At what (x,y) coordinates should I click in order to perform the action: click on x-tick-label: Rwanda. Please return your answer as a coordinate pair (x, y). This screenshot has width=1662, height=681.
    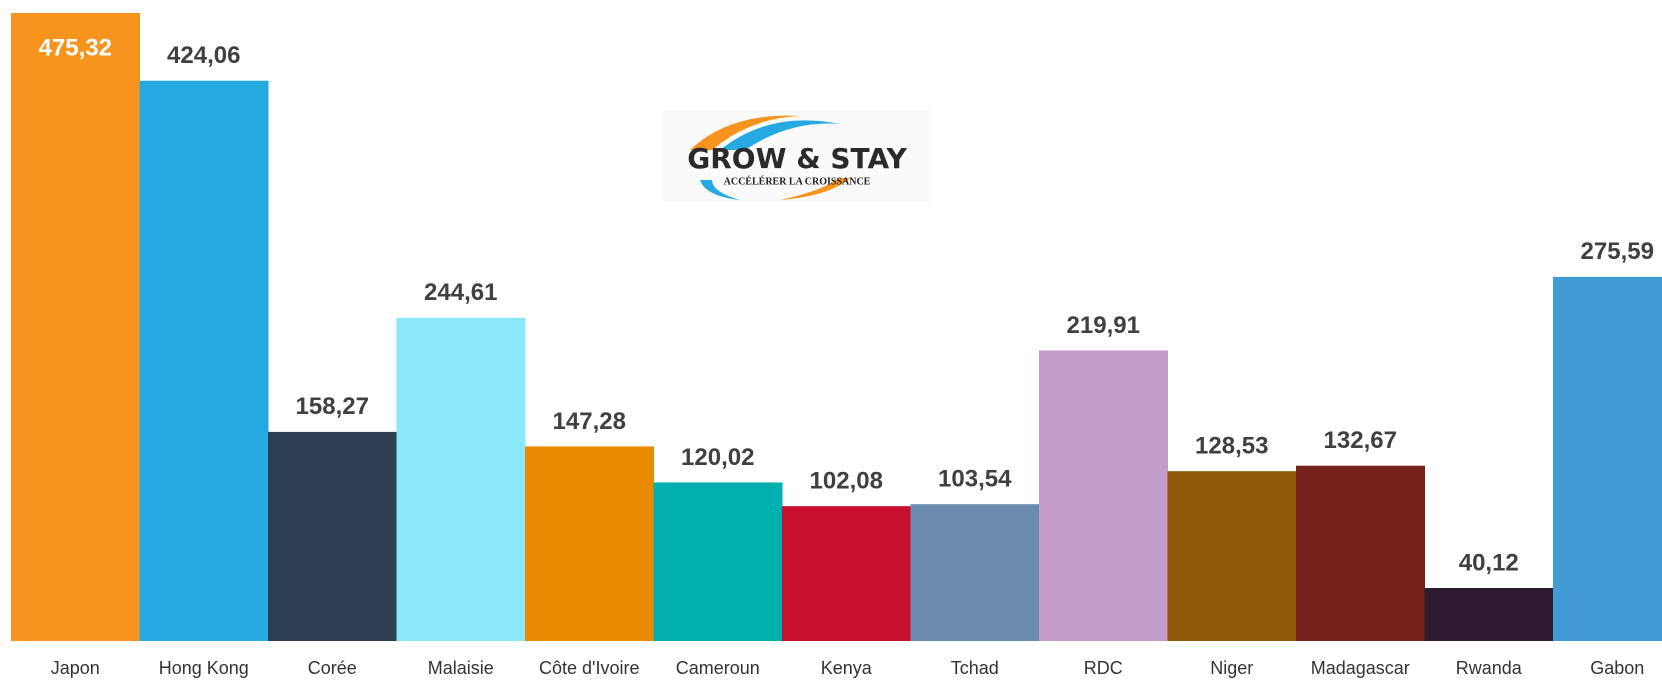
    Looking at the image, I should click on (1489, 668).